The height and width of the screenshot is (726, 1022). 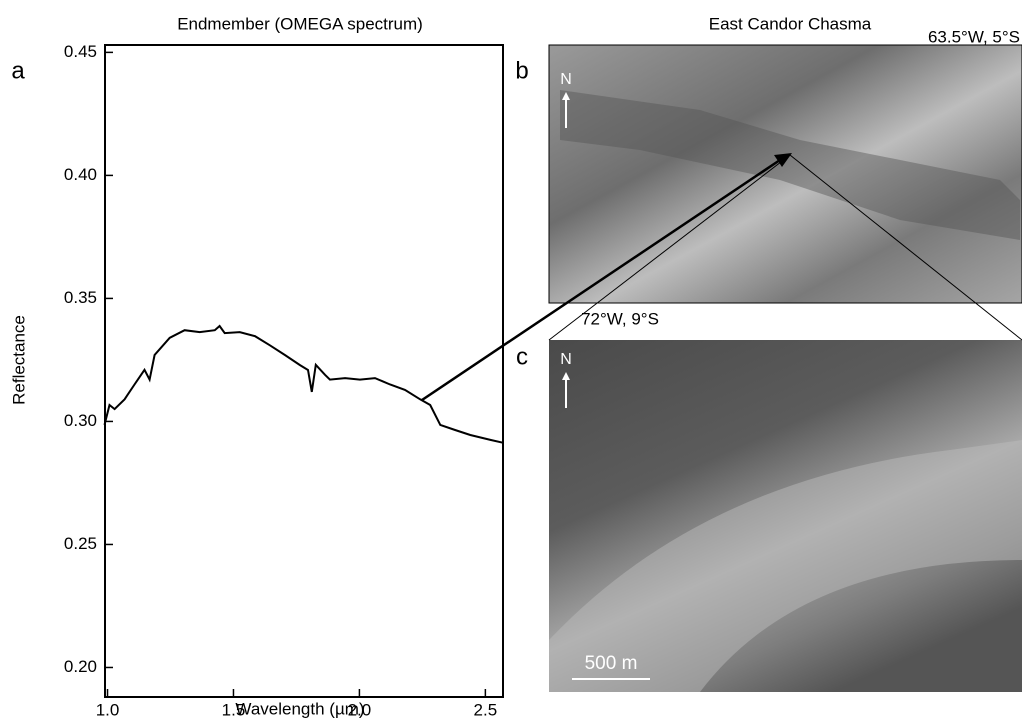 I want to click on panel-label: b, so click(x=521, y=70).